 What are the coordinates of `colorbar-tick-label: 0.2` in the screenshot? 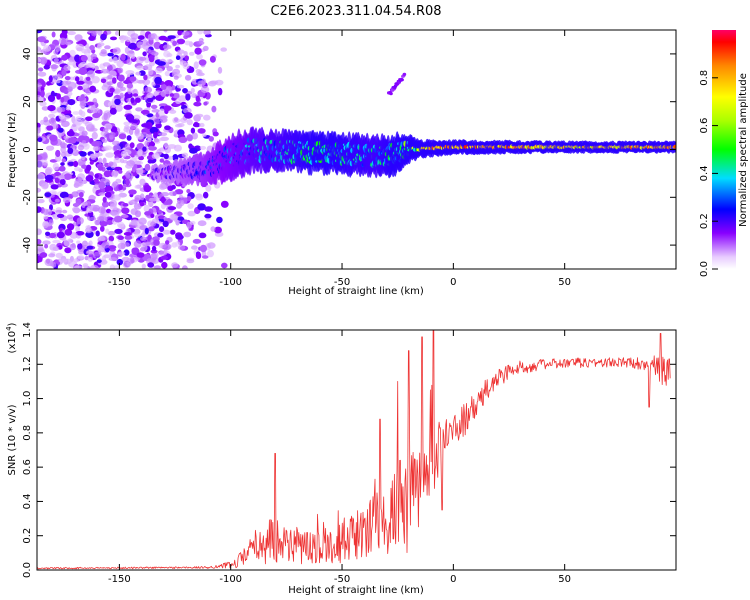 It's located at (704, 221).